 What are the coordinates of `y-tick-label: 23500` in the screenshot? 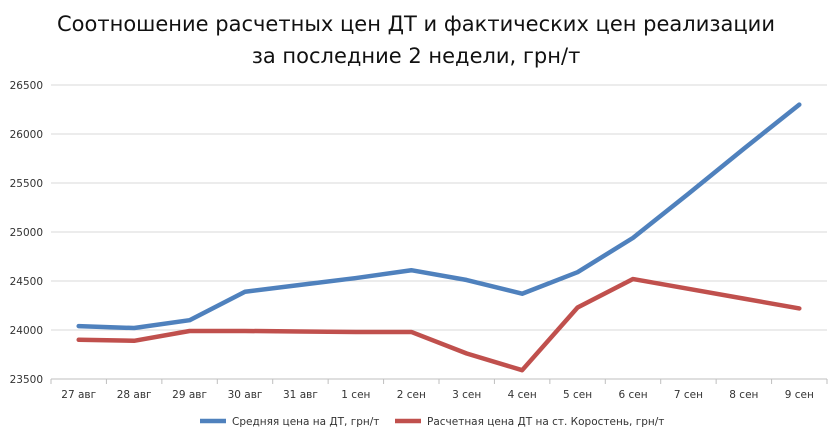 It's located at (26, 380).